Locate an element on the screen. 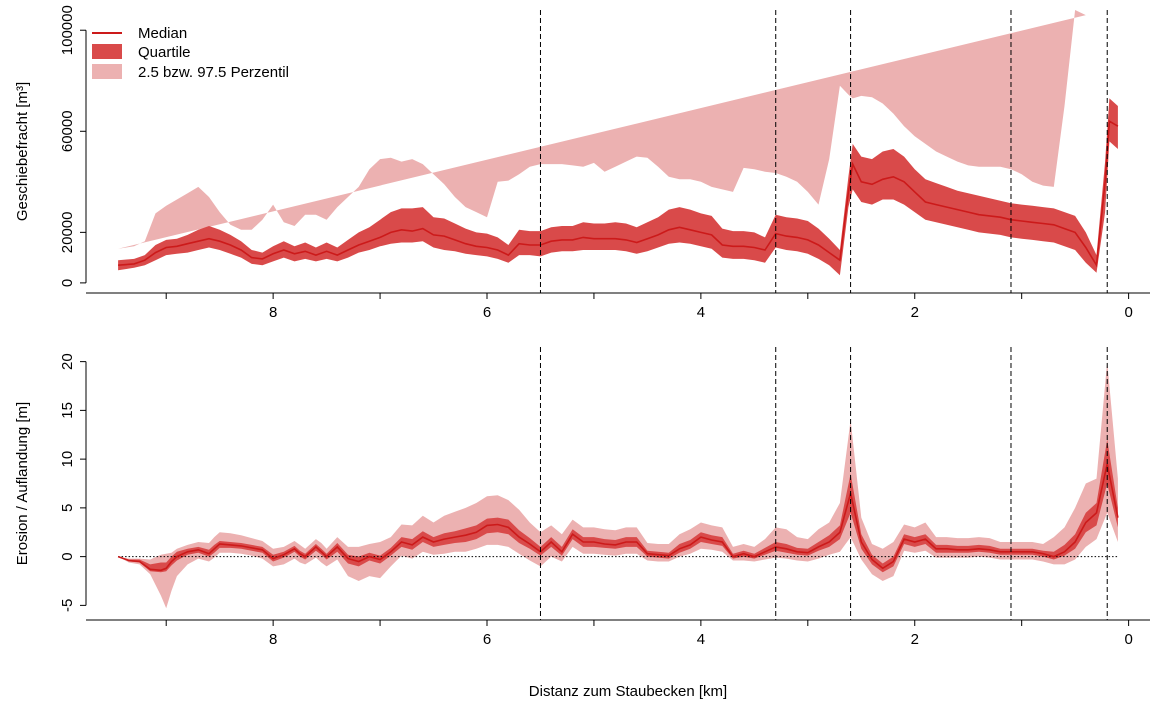 Image resolution: width=1166 pixels, height=702 pixels. y-tick-label: 10 is located at coordinates (67, 459).